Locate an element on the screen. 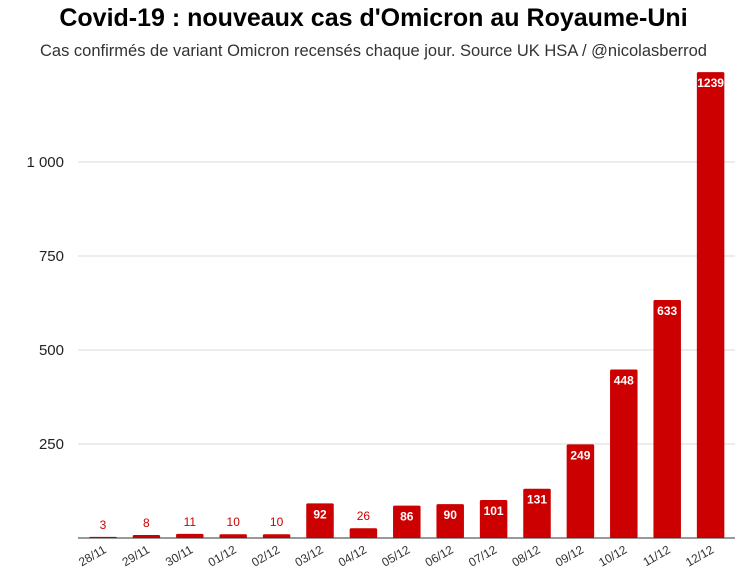 This screenshot has width=747, height=574. data-label: 101 is located at coordinates (494, 511).